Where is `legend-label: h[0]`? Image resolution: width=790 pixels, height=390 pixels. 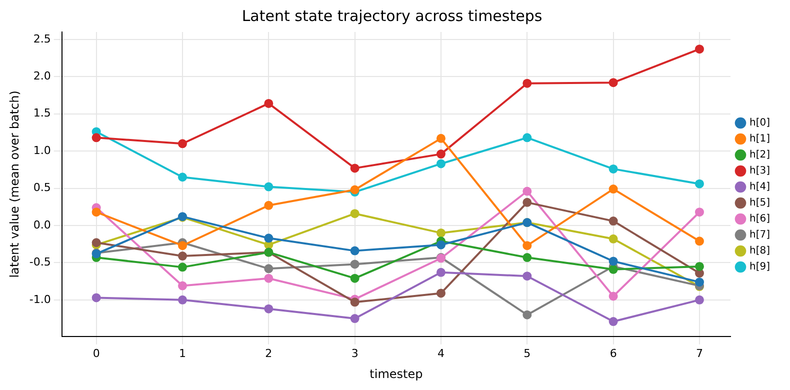 legend-label: h[0] is located at coordinates (759, 123).